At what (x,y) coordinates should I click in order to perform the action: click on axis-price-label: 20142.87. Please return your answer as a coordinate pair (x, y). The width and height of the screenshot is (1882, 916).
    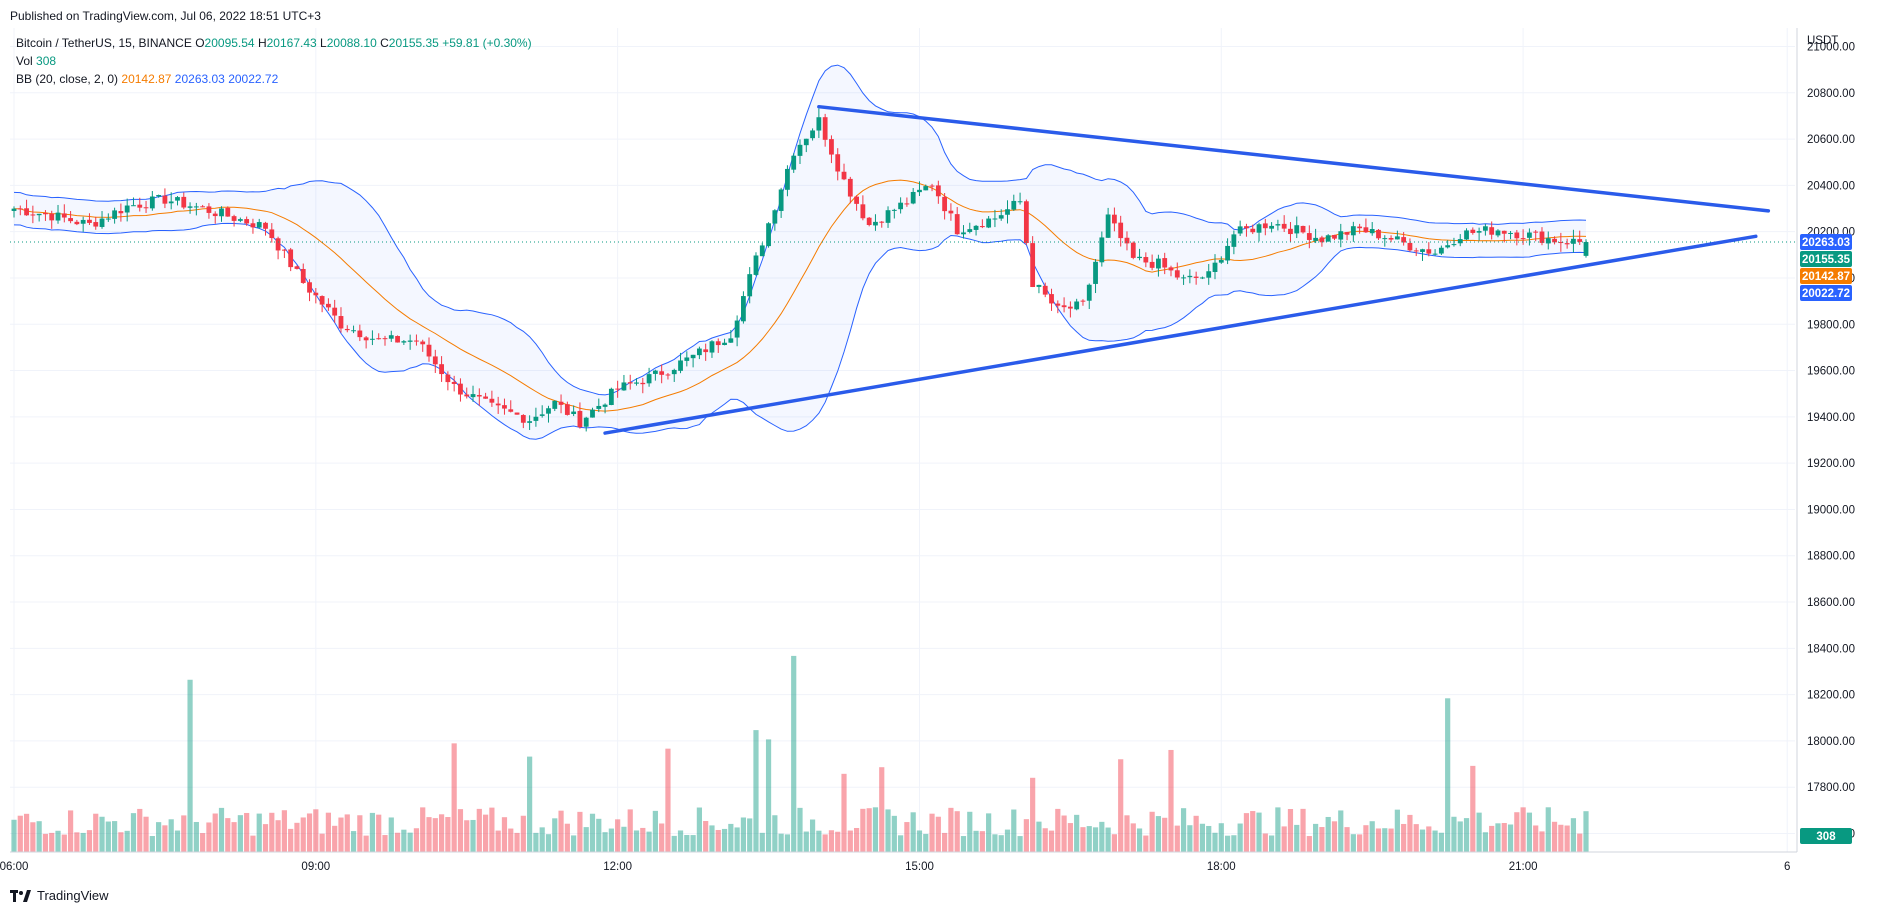
    Looking at the image, I should click on (1826, 276).